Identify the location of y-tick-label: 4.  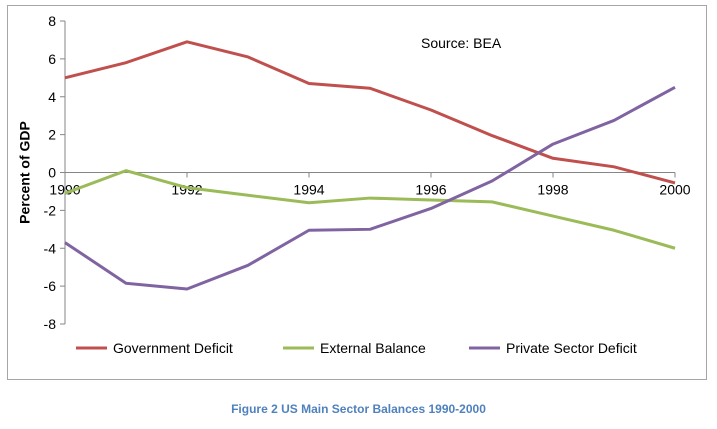
(52, 97).